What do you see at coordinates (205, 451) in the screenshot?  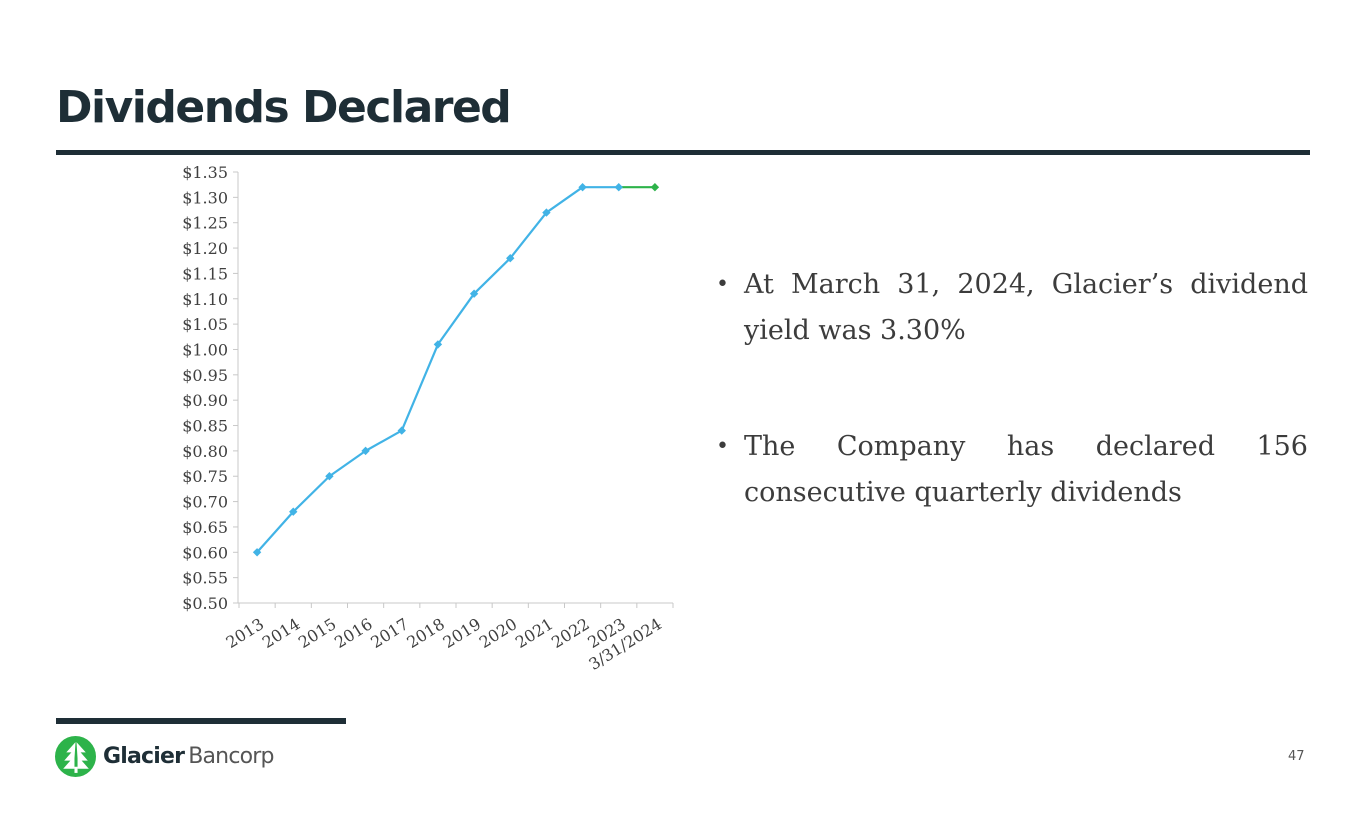 I see `y-tick-label: $0.80` at bounding box center [205, 451].